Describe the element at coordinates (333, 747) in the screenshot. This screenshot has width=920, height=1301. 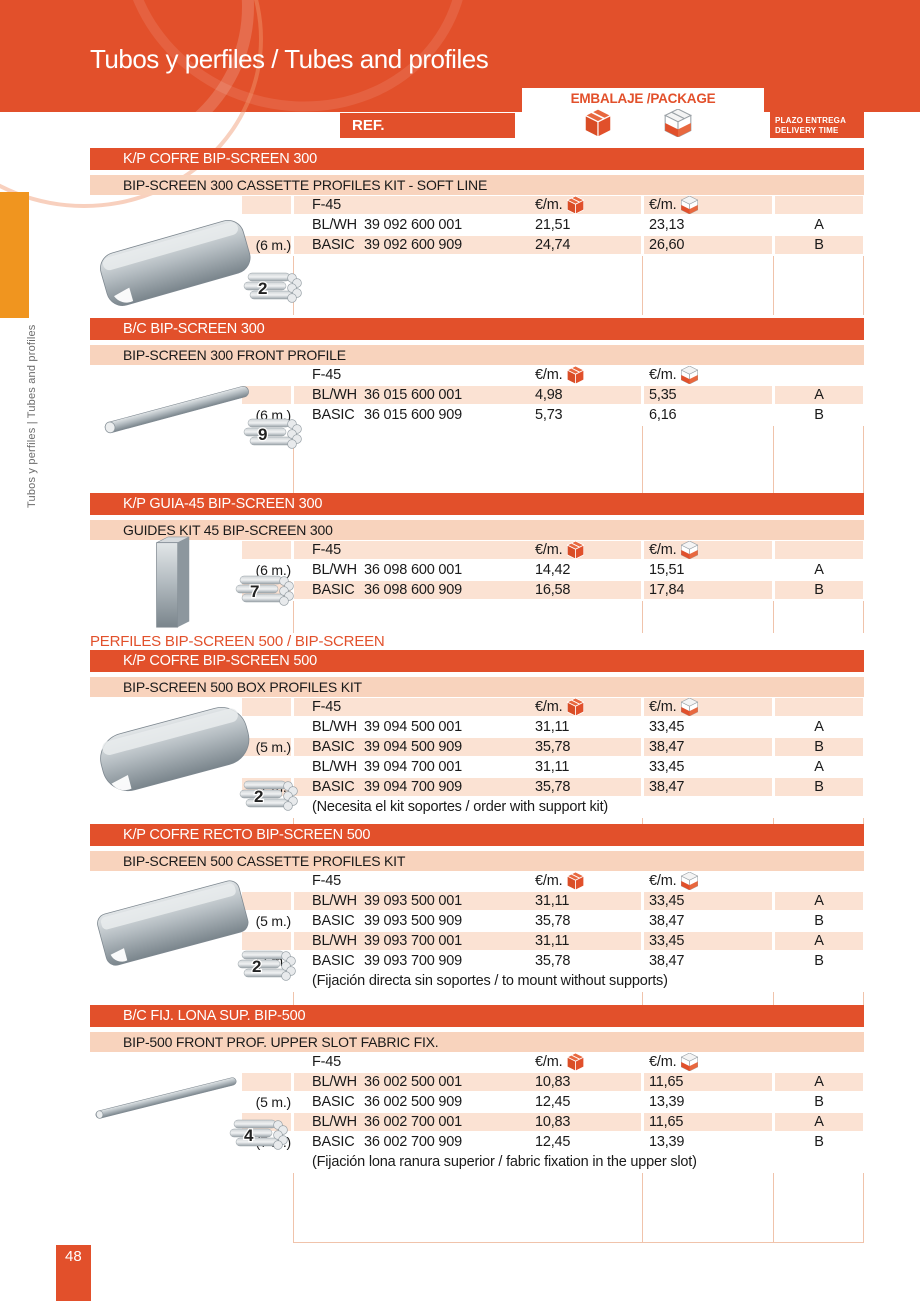
I see `finish-label: BASIC` at that location.